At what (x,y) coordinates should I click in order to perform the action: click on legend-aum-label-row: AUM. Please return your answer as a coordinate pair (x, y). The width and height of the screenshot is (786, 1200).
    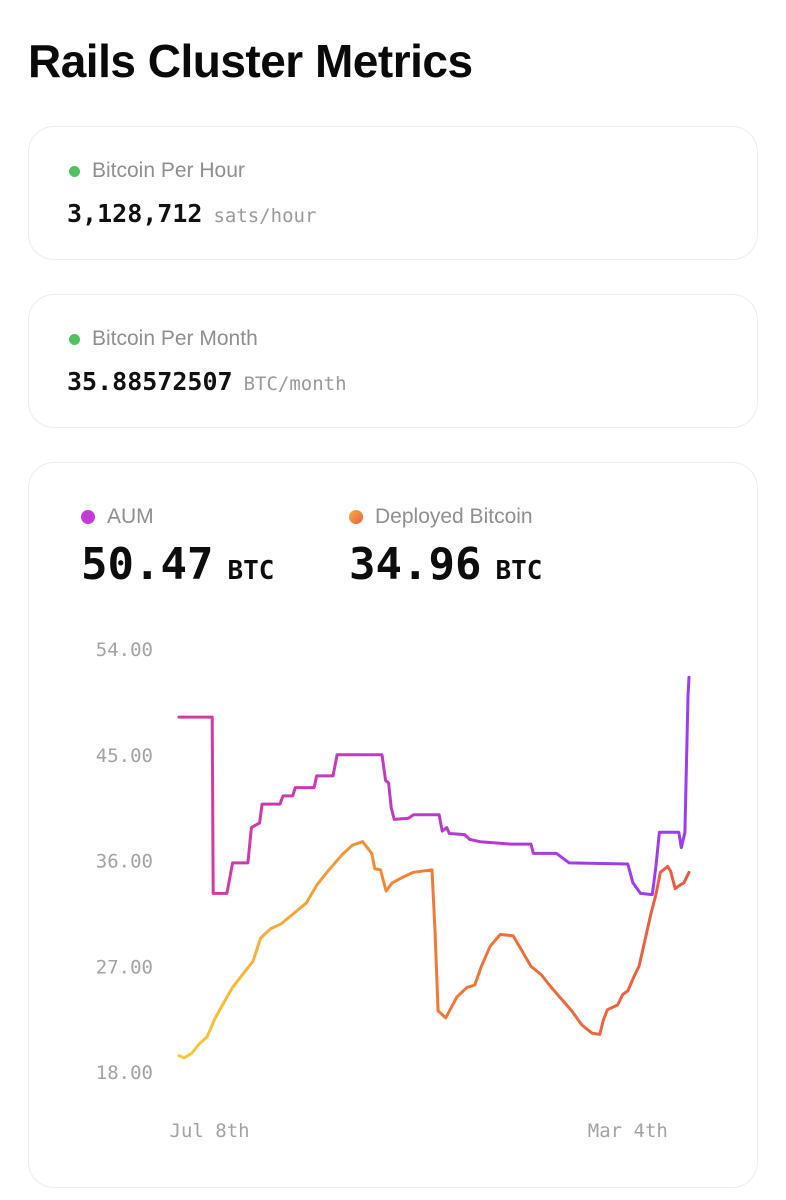
    Looking at the image, I should click on (177, 517).